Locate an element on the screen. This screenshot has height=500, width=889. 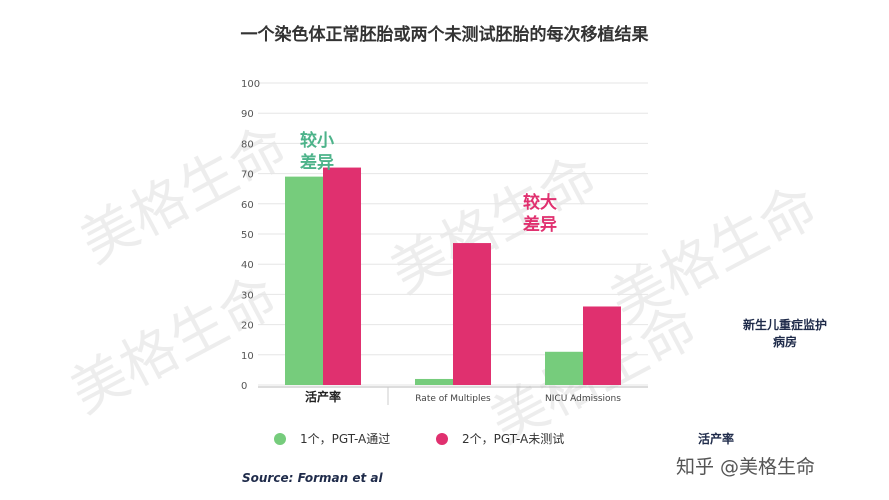
legend-label-series2: 2个，PGT-A未测试 is located at coordinates (513, 439).